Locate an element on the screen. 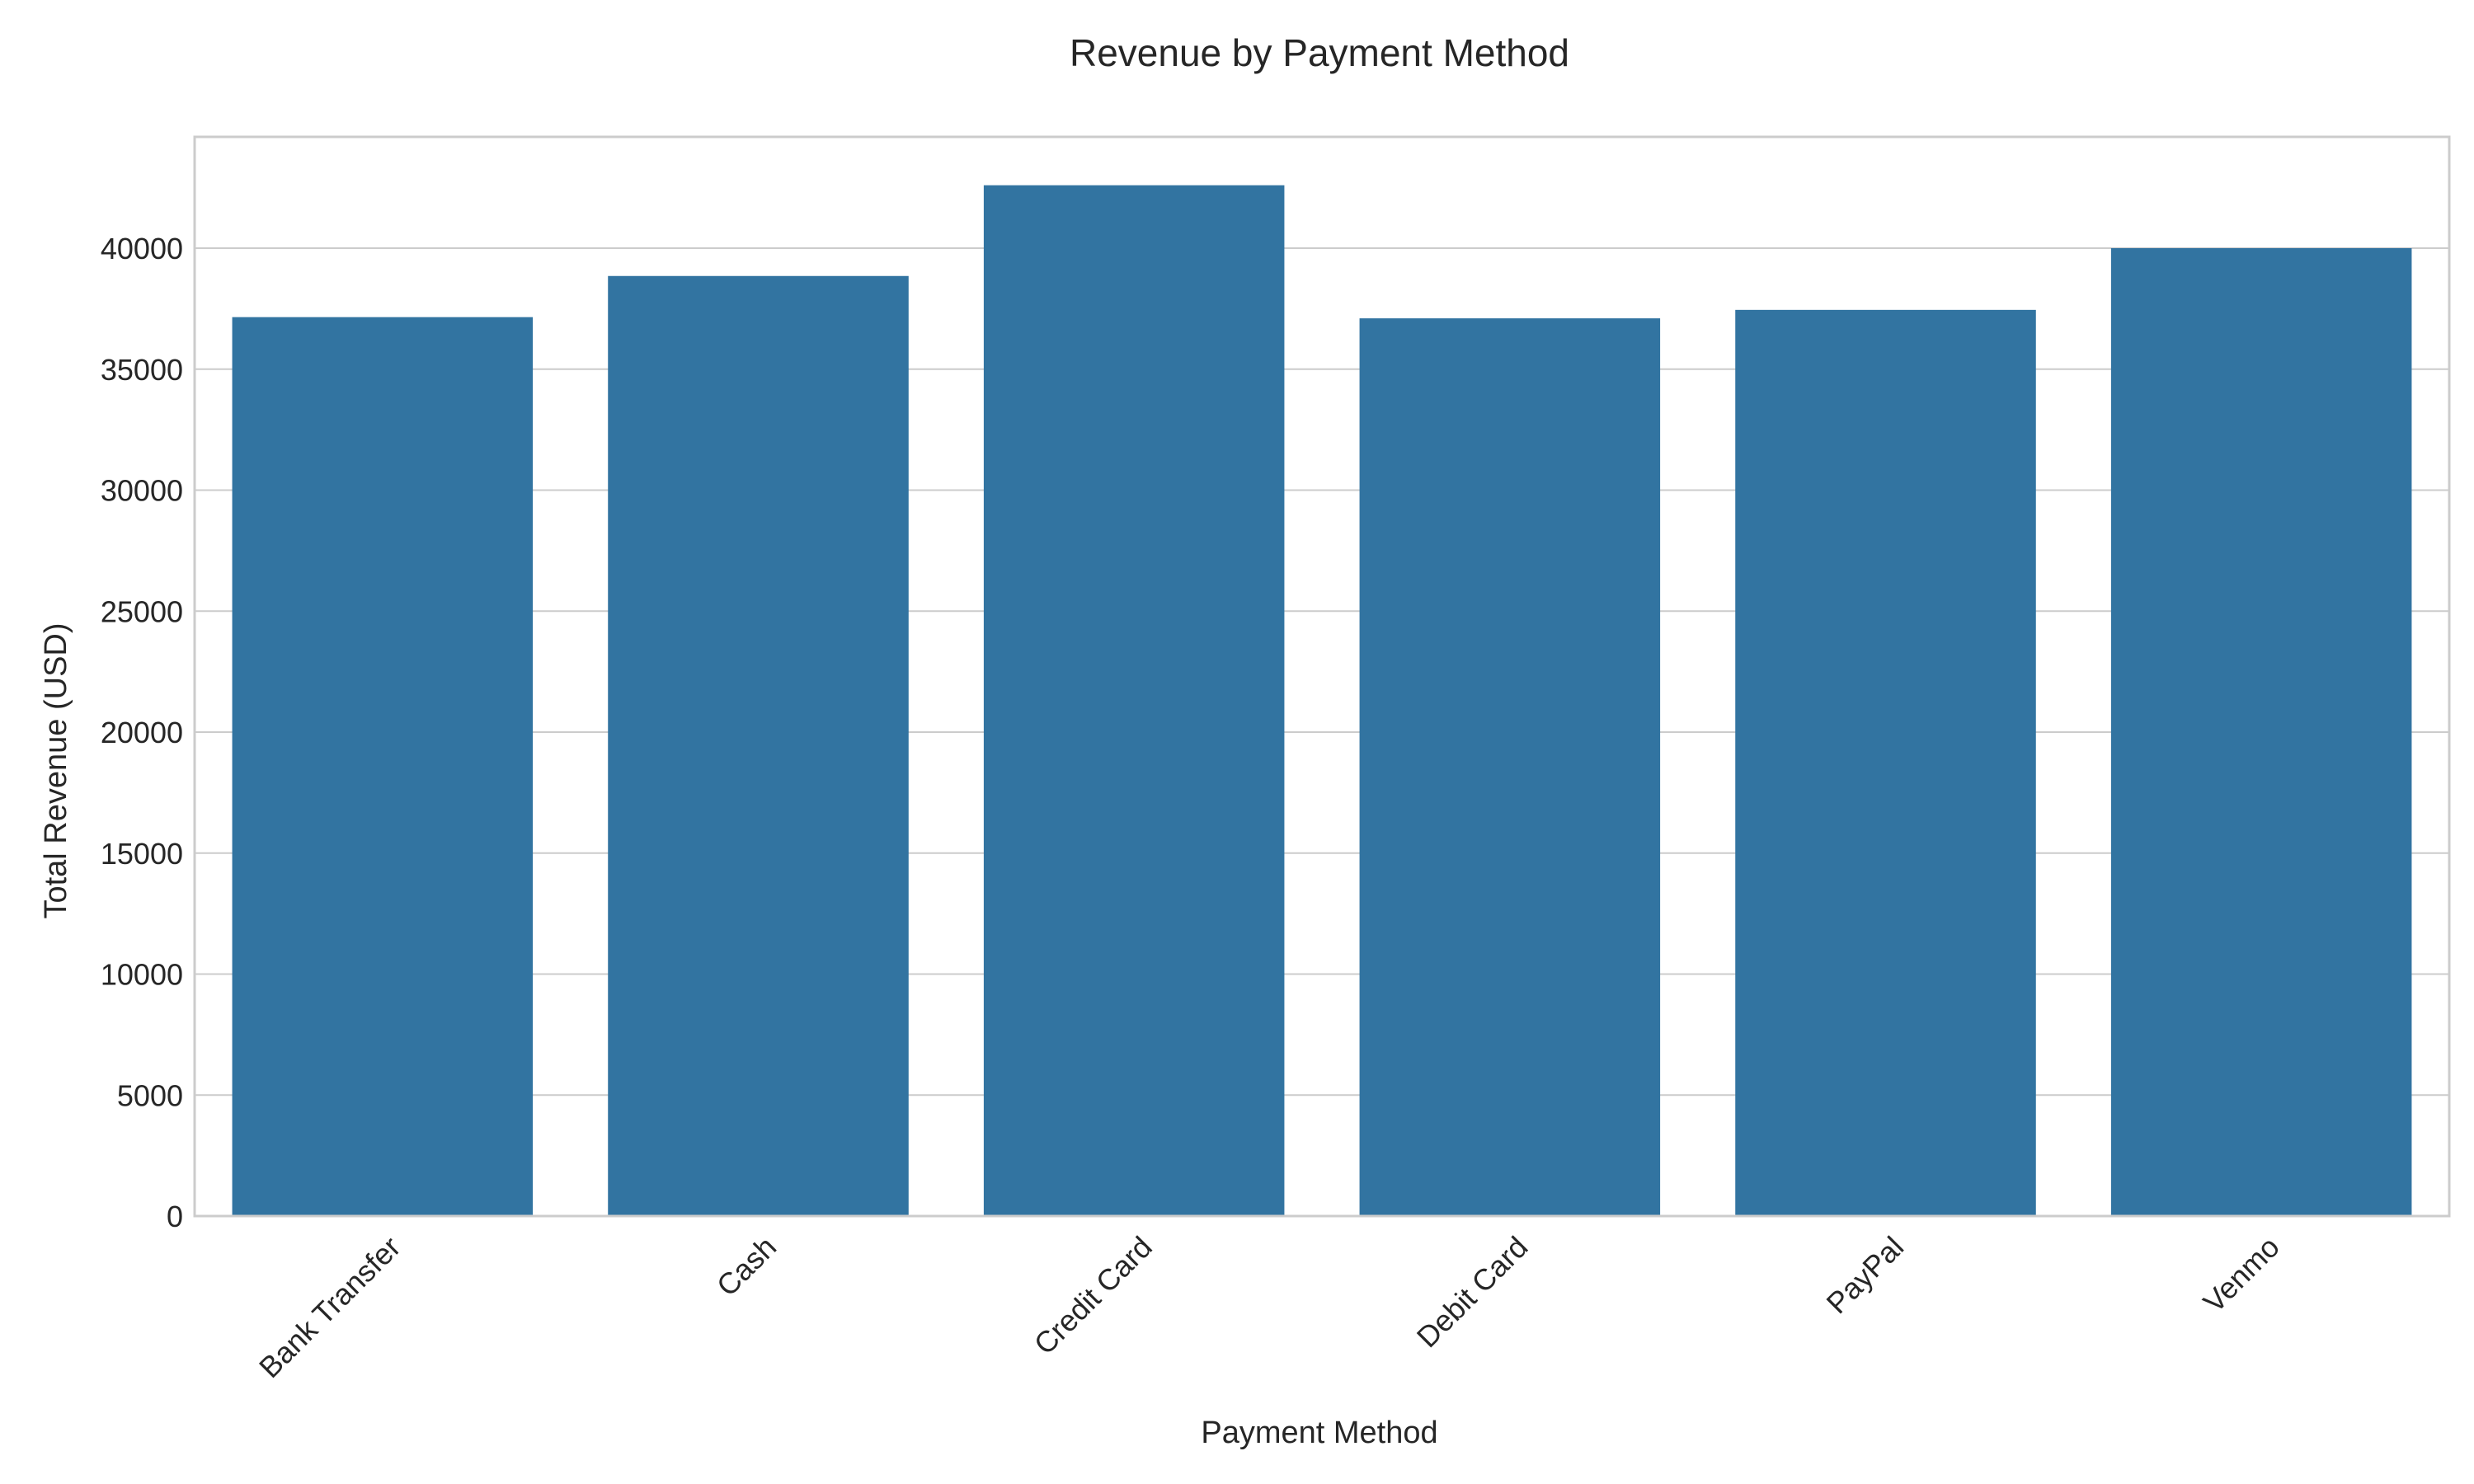 This screenshot has width=2474, height=1484. chart-title: Revenue by Payment Method is located at coordinates (1319, 52).